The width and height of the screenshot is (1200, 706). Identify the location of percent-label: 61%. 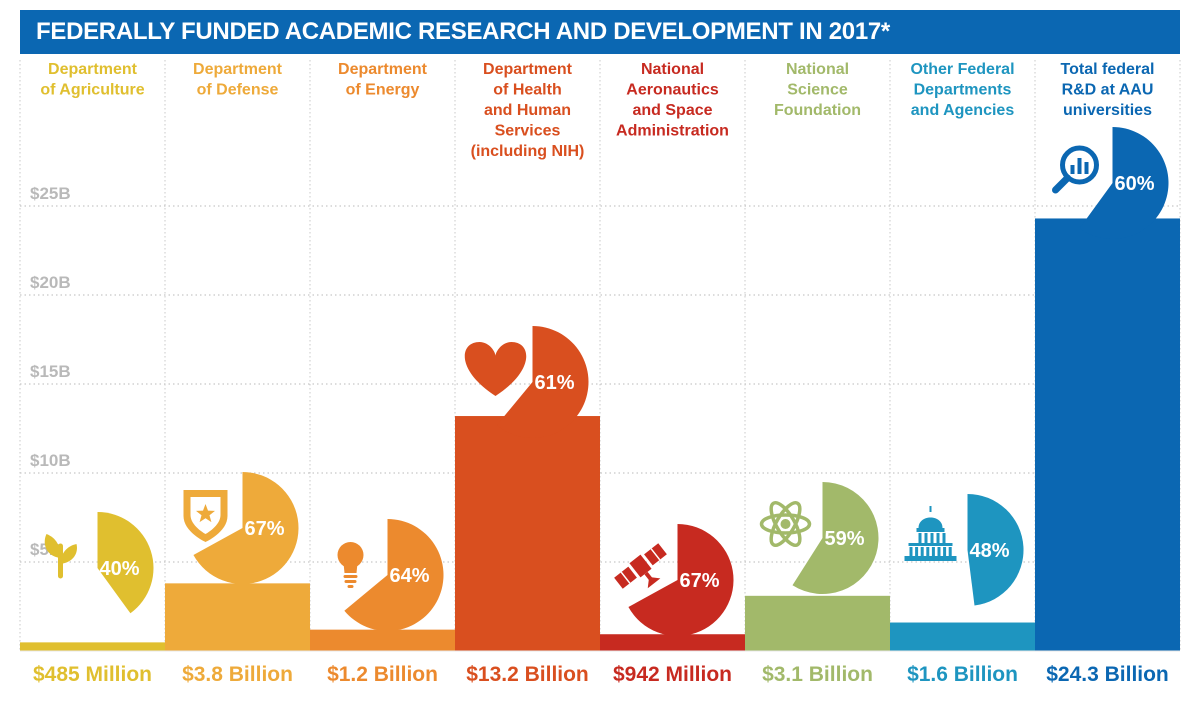
(554, 383).